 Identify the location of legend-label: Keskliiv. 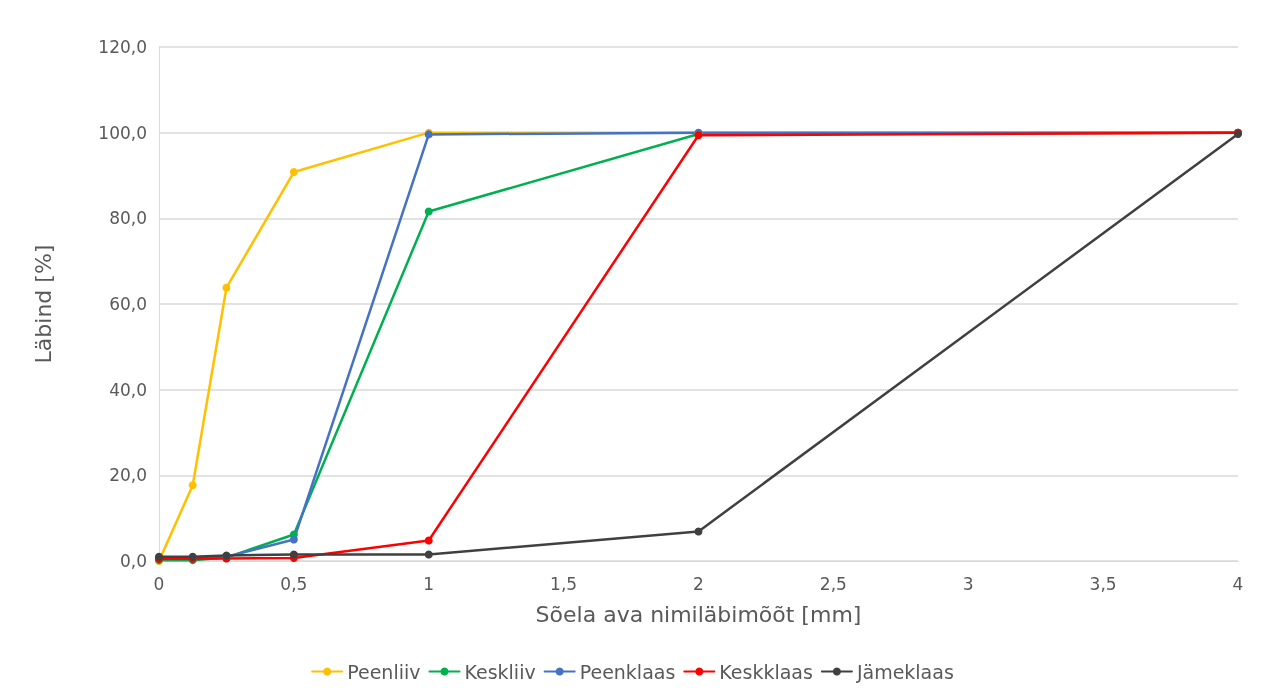
(500, 671).